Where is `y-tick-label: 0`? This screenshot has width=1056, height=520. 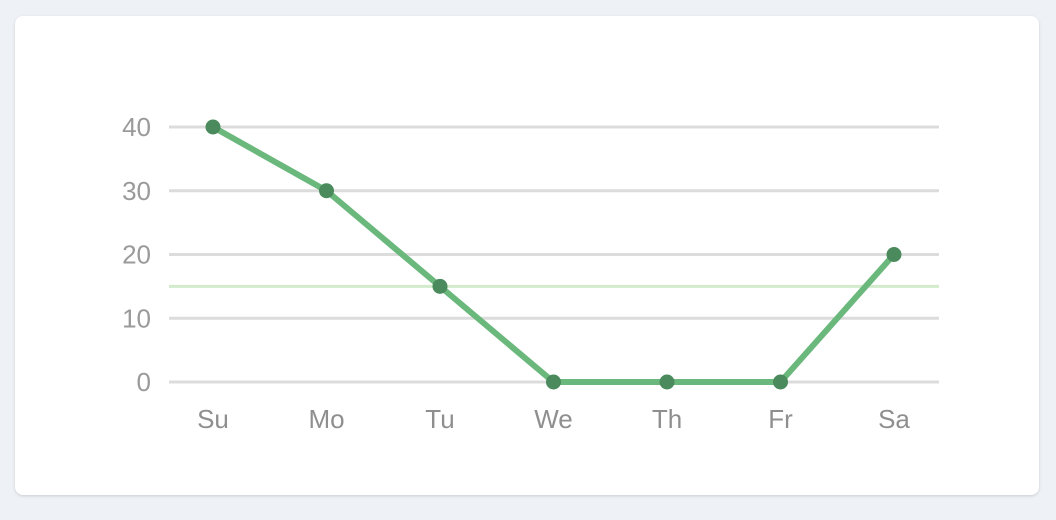
y-tick-label: 0 is located at coordinates (144, 382).